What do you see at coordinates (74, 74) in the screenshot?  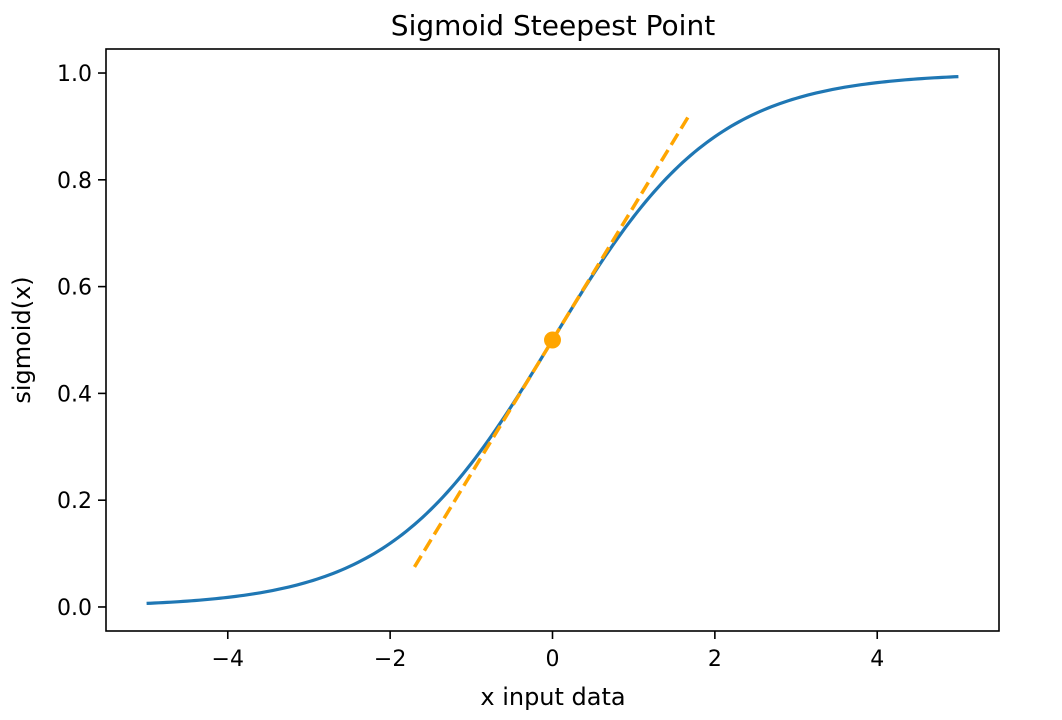 I see `y-tick-label: 1.0` at bounding box center [74, 74].